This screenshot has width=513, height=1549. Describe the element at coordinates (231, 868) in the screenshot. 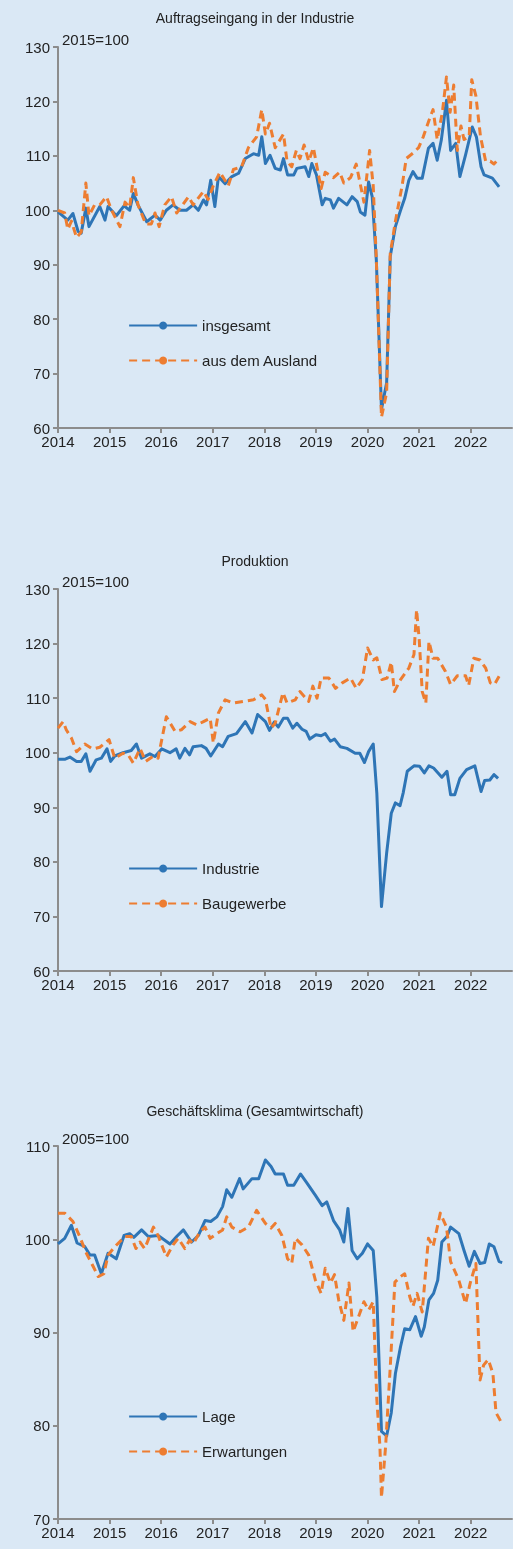

I see `legend-label: Industrie` at that location.